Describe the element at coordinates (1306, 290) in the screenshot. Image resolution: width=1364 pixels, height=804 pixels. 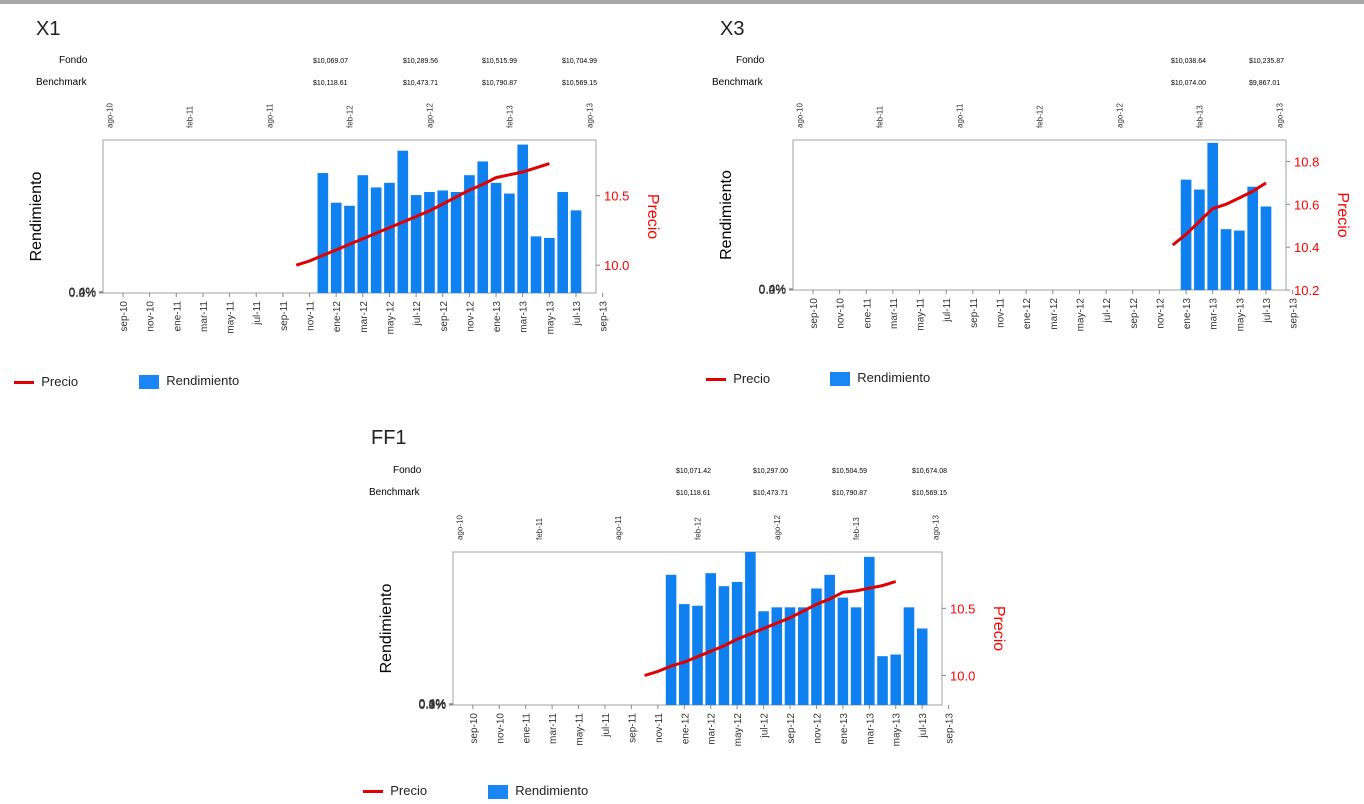
I see `y2-tick-label: 10.2` at that location.